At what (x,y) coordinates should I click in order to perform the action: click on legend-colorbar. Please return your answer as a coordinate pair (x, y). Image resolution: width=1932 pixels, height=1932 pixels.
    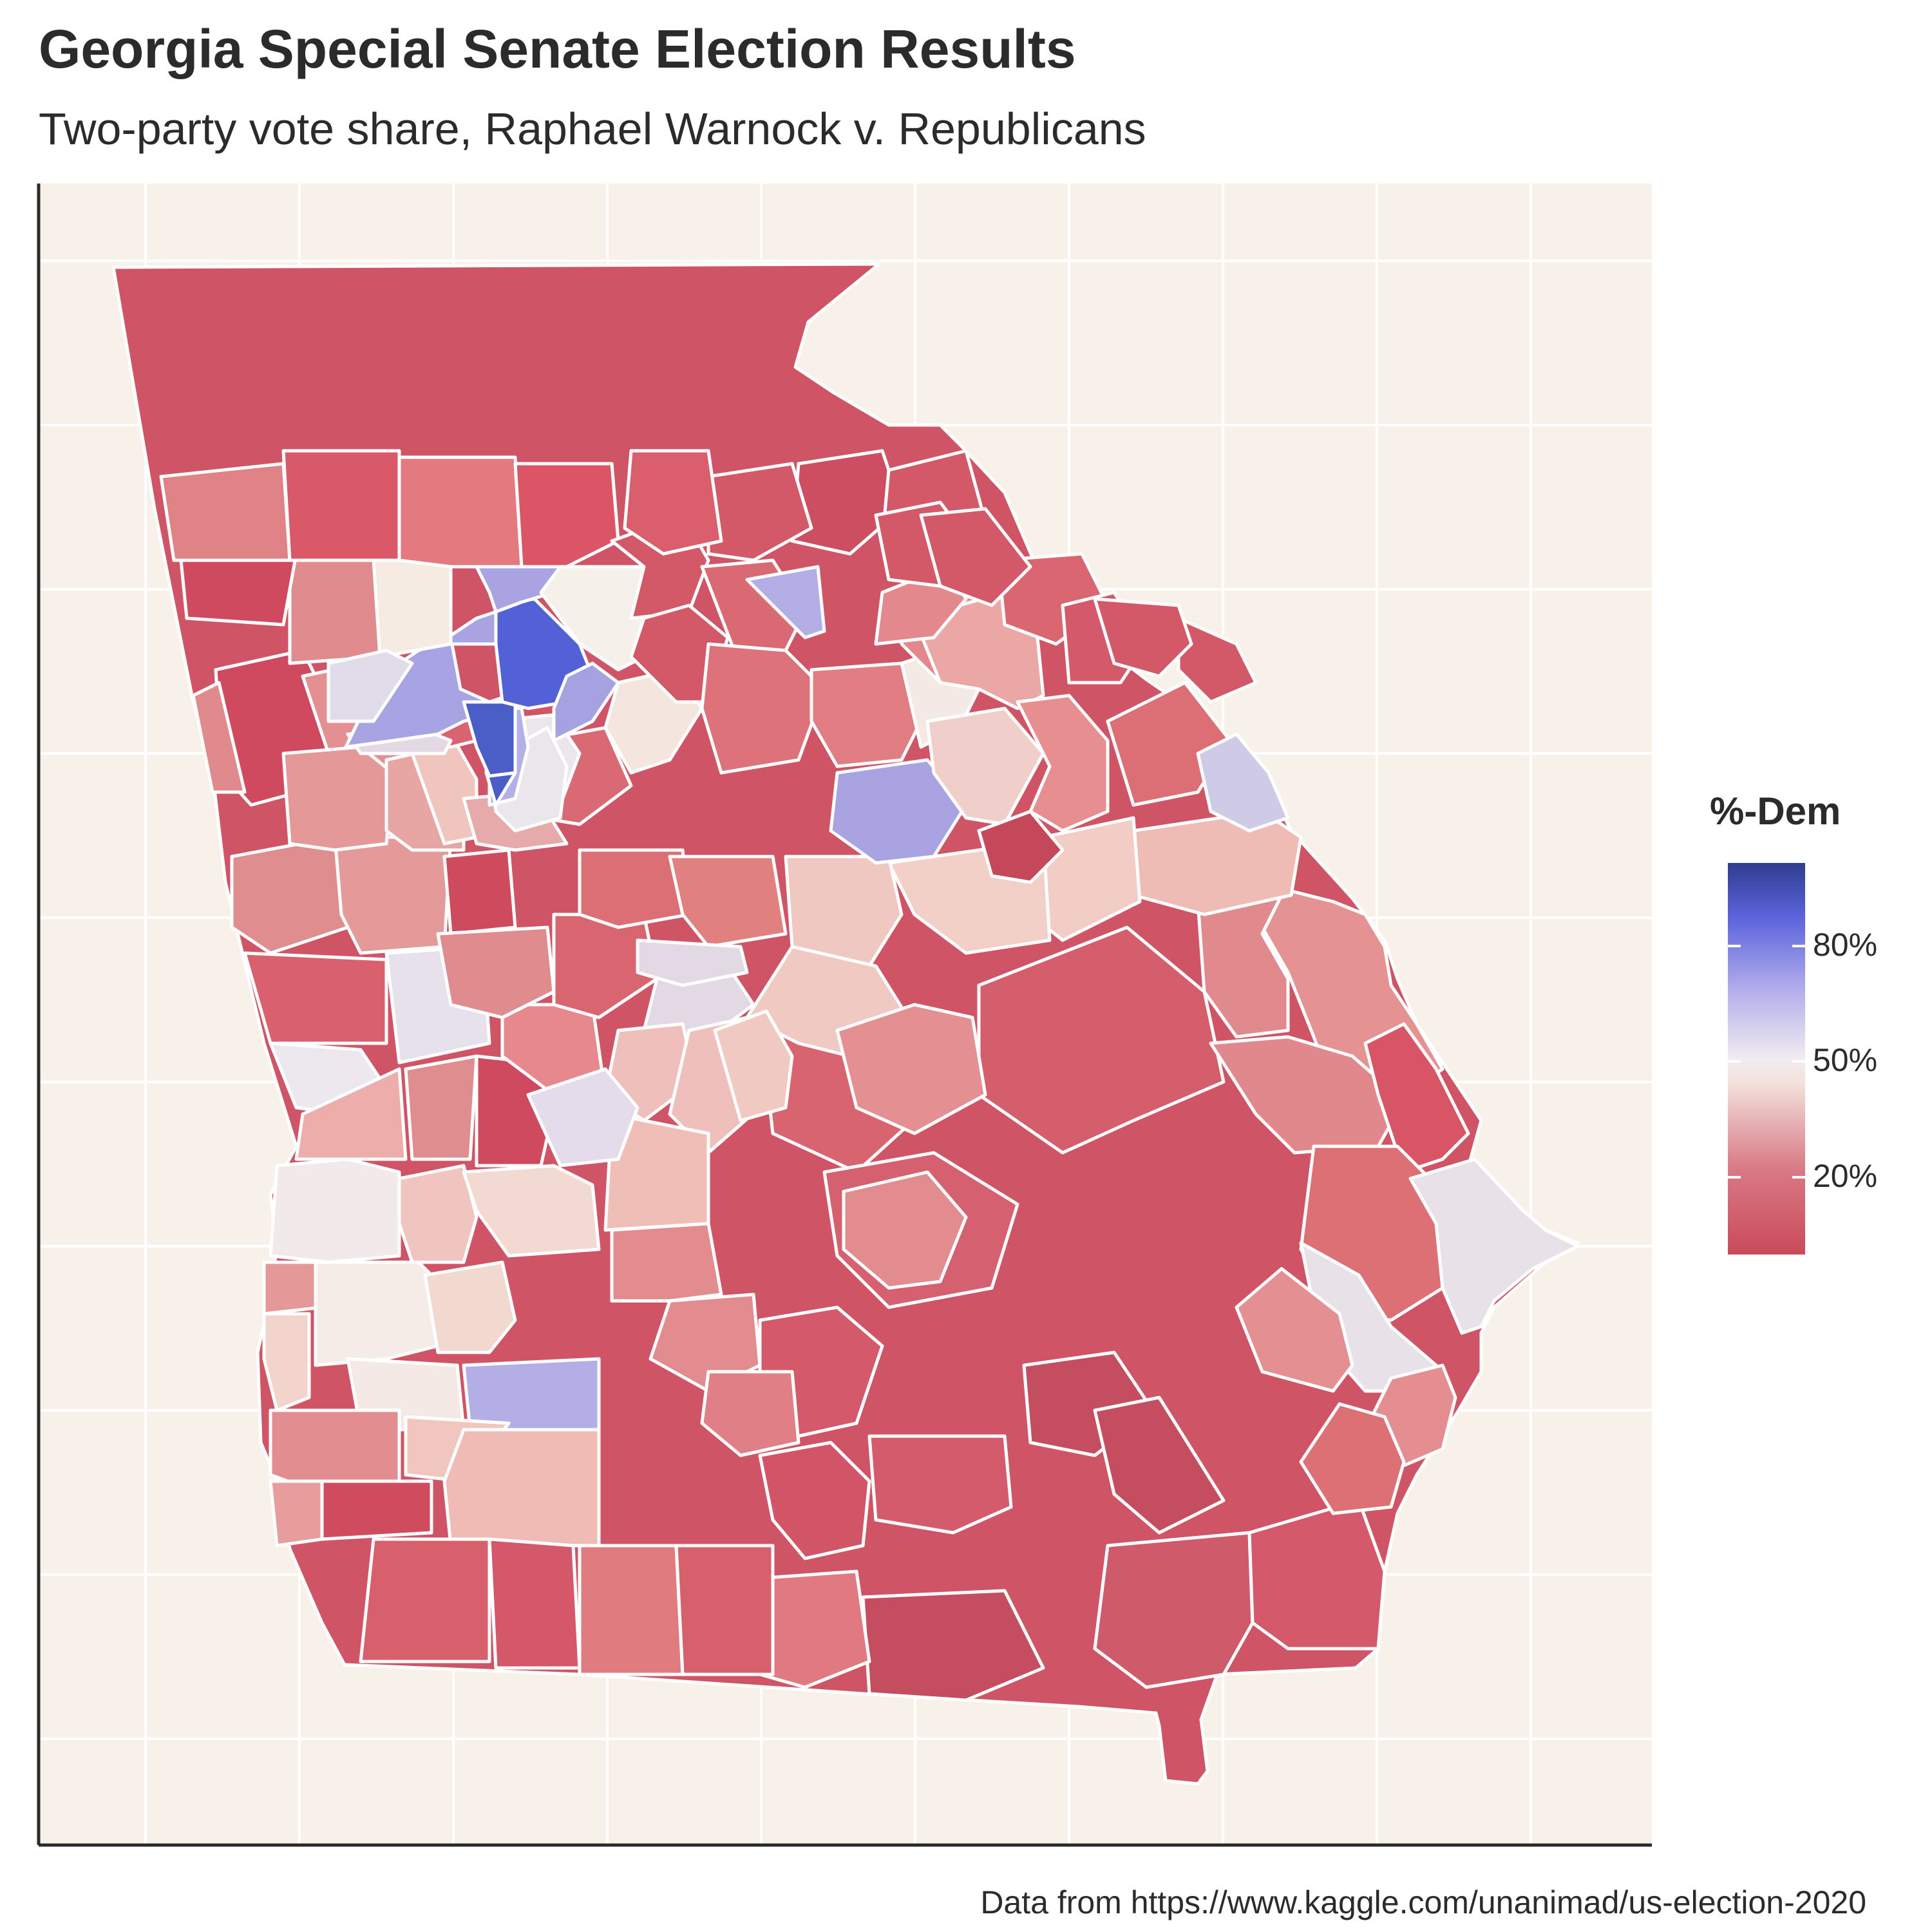
    Looking at the image, I should click on (1766, 1059).